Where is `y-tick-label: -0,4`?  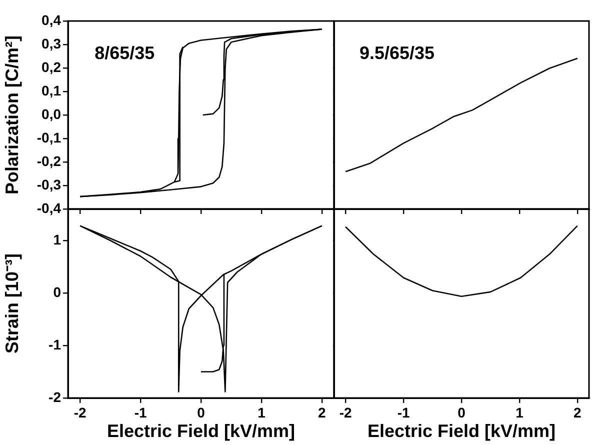 y-tick-label: -0,4 is located at coordinates (49, 208).